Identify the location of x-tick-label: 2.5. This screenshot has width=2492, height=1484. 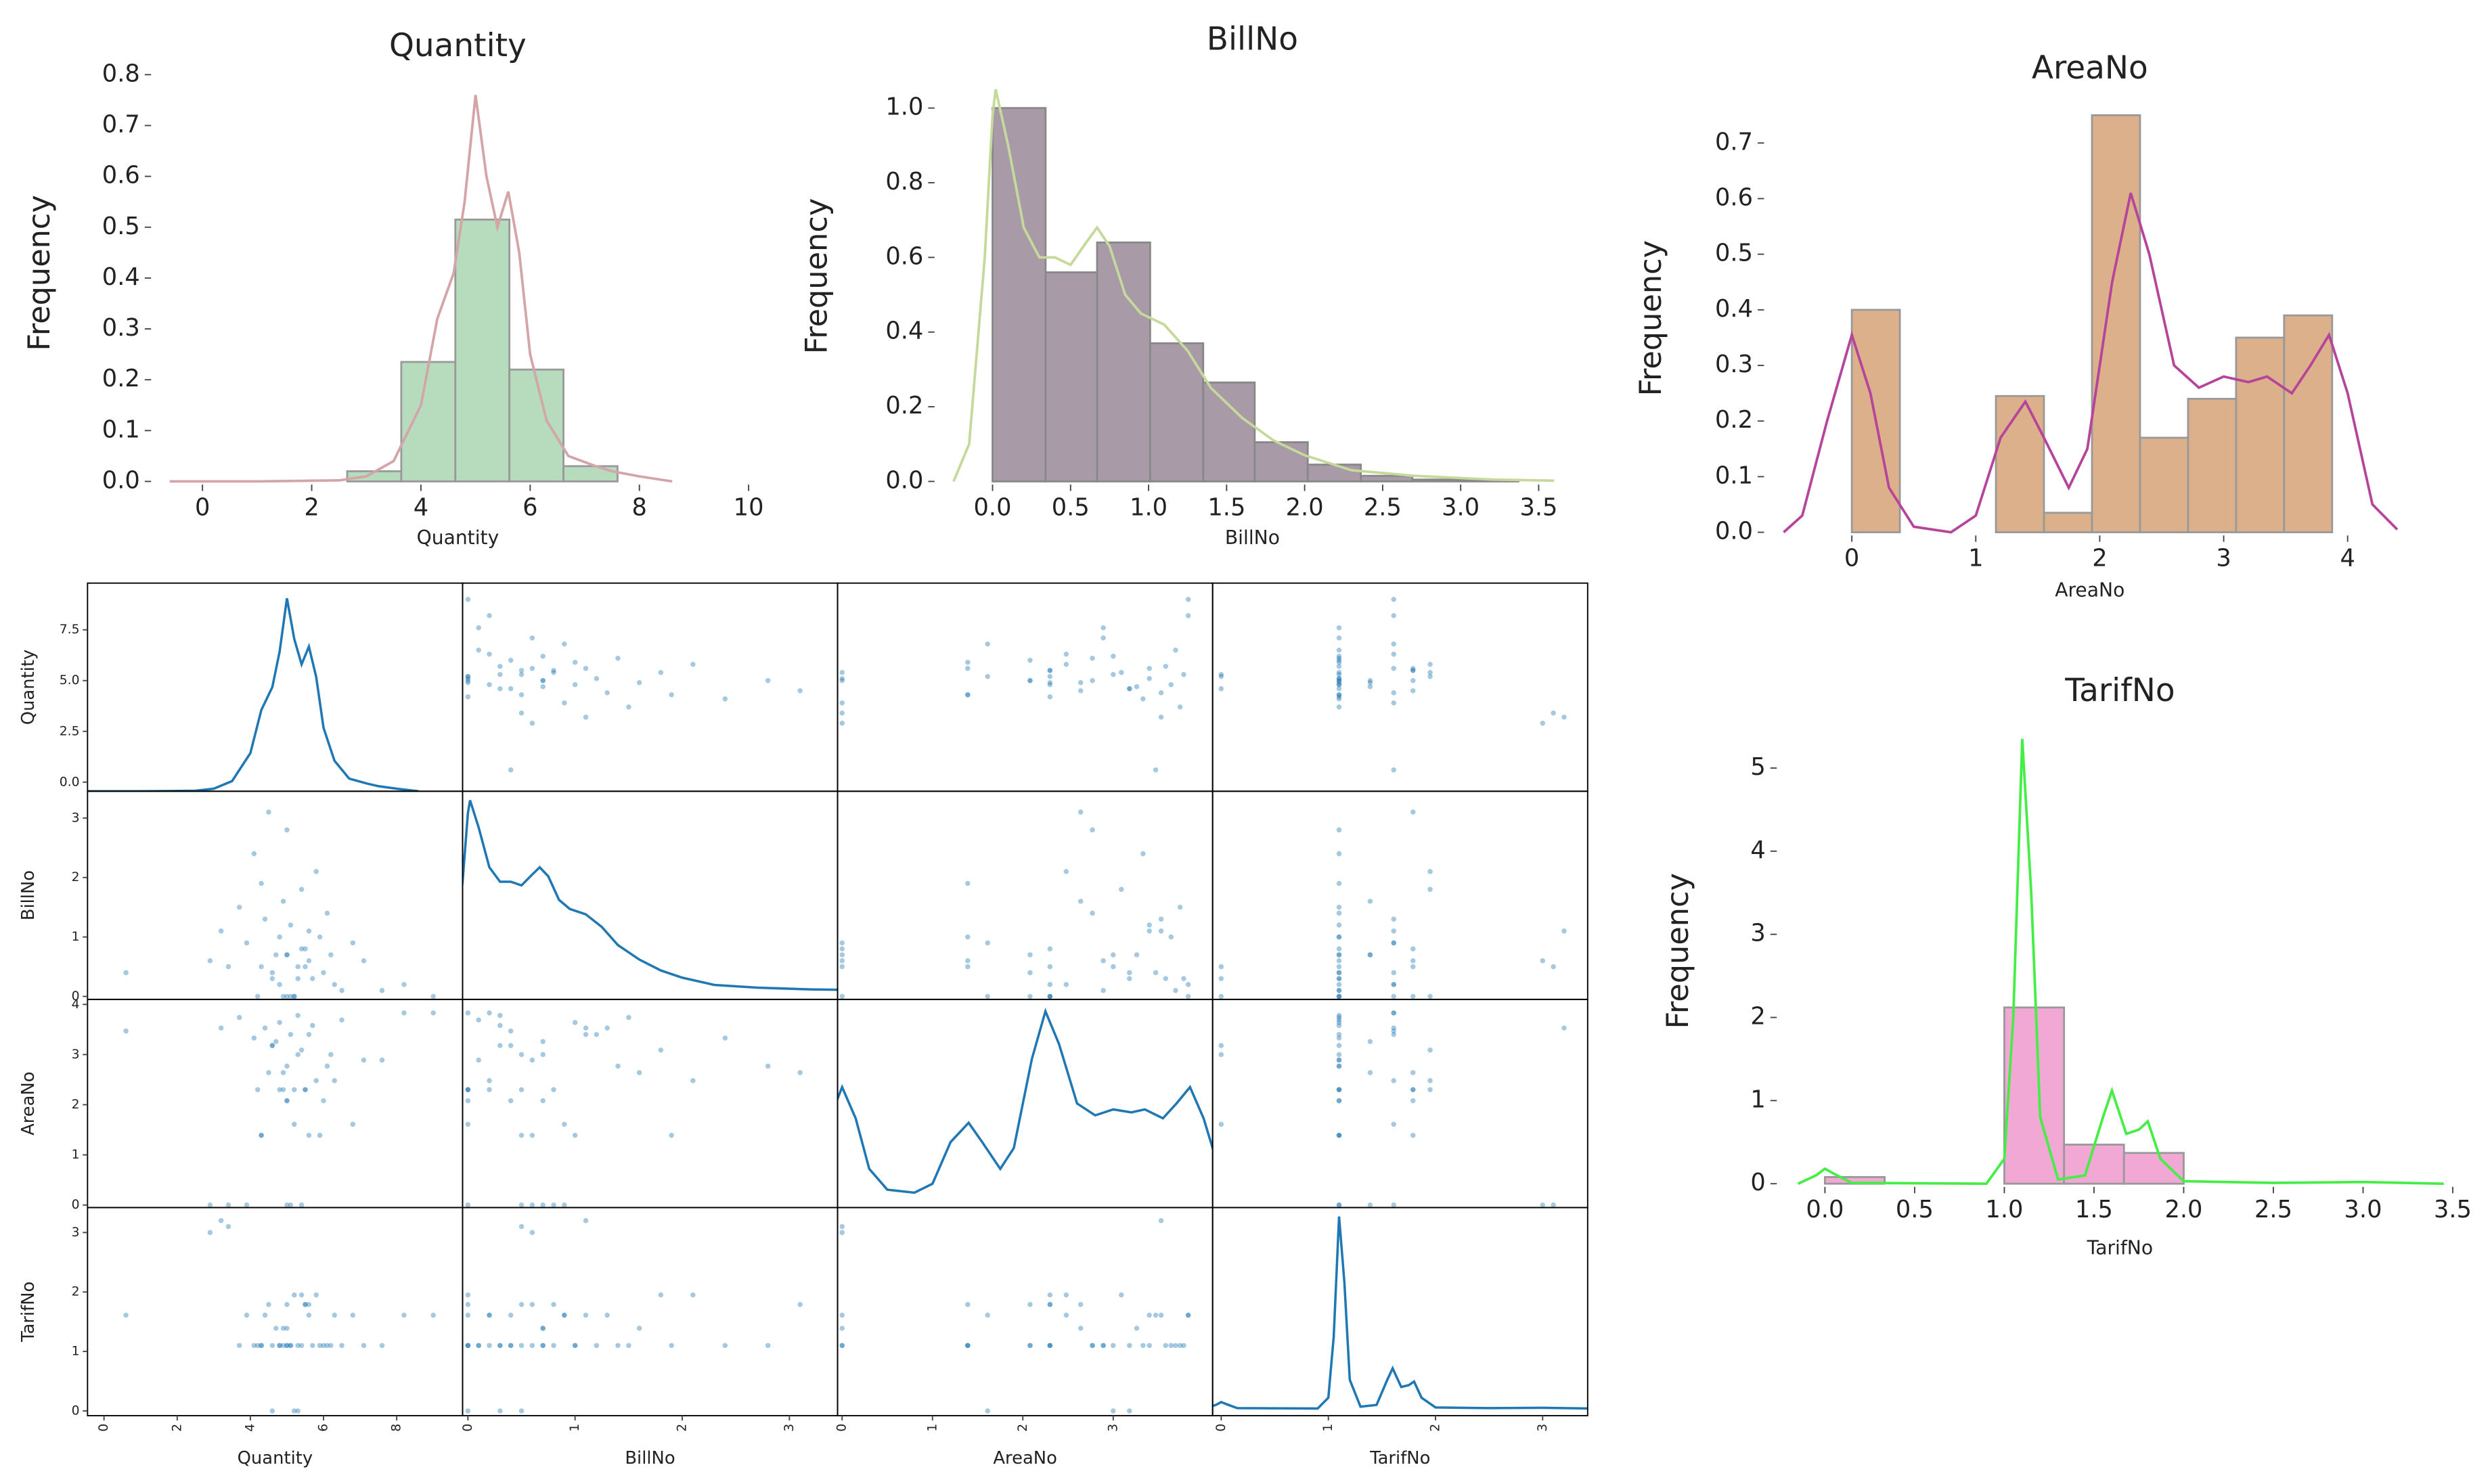
(1383, 507).